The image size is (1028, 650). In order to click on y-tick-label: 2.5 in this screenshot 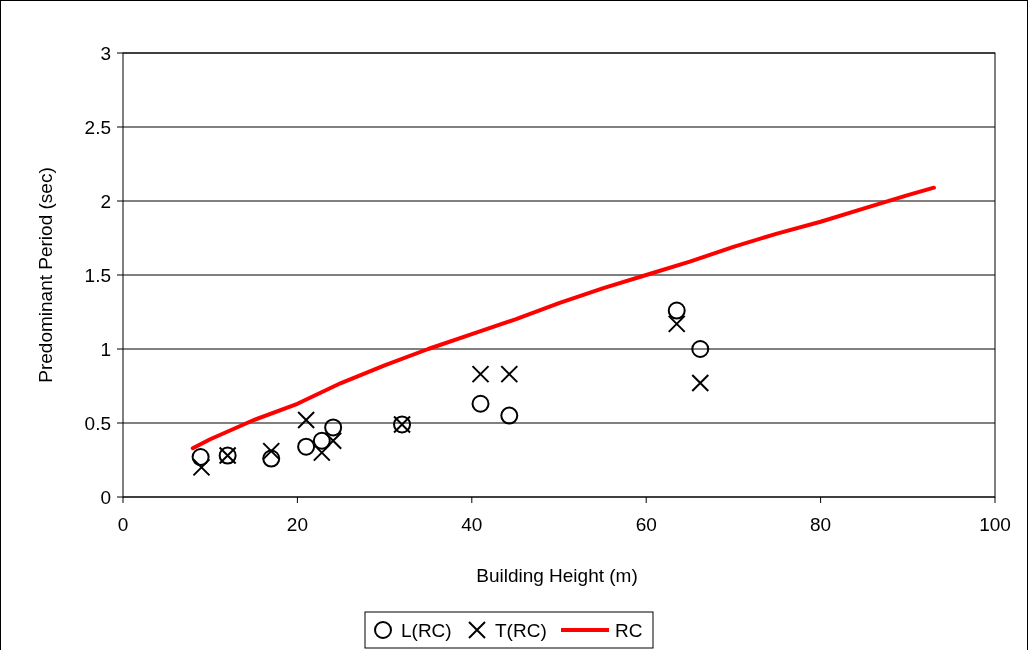, I will do `click(97, 127)`.